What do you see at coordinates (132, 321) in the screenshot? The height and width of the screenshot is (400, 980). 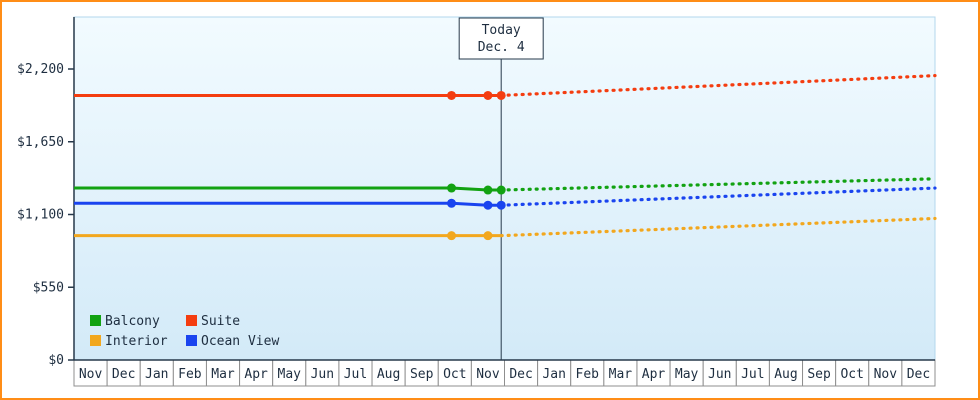 I see `legend-label-balcony: Balcony` at bounding box center [132, 321].